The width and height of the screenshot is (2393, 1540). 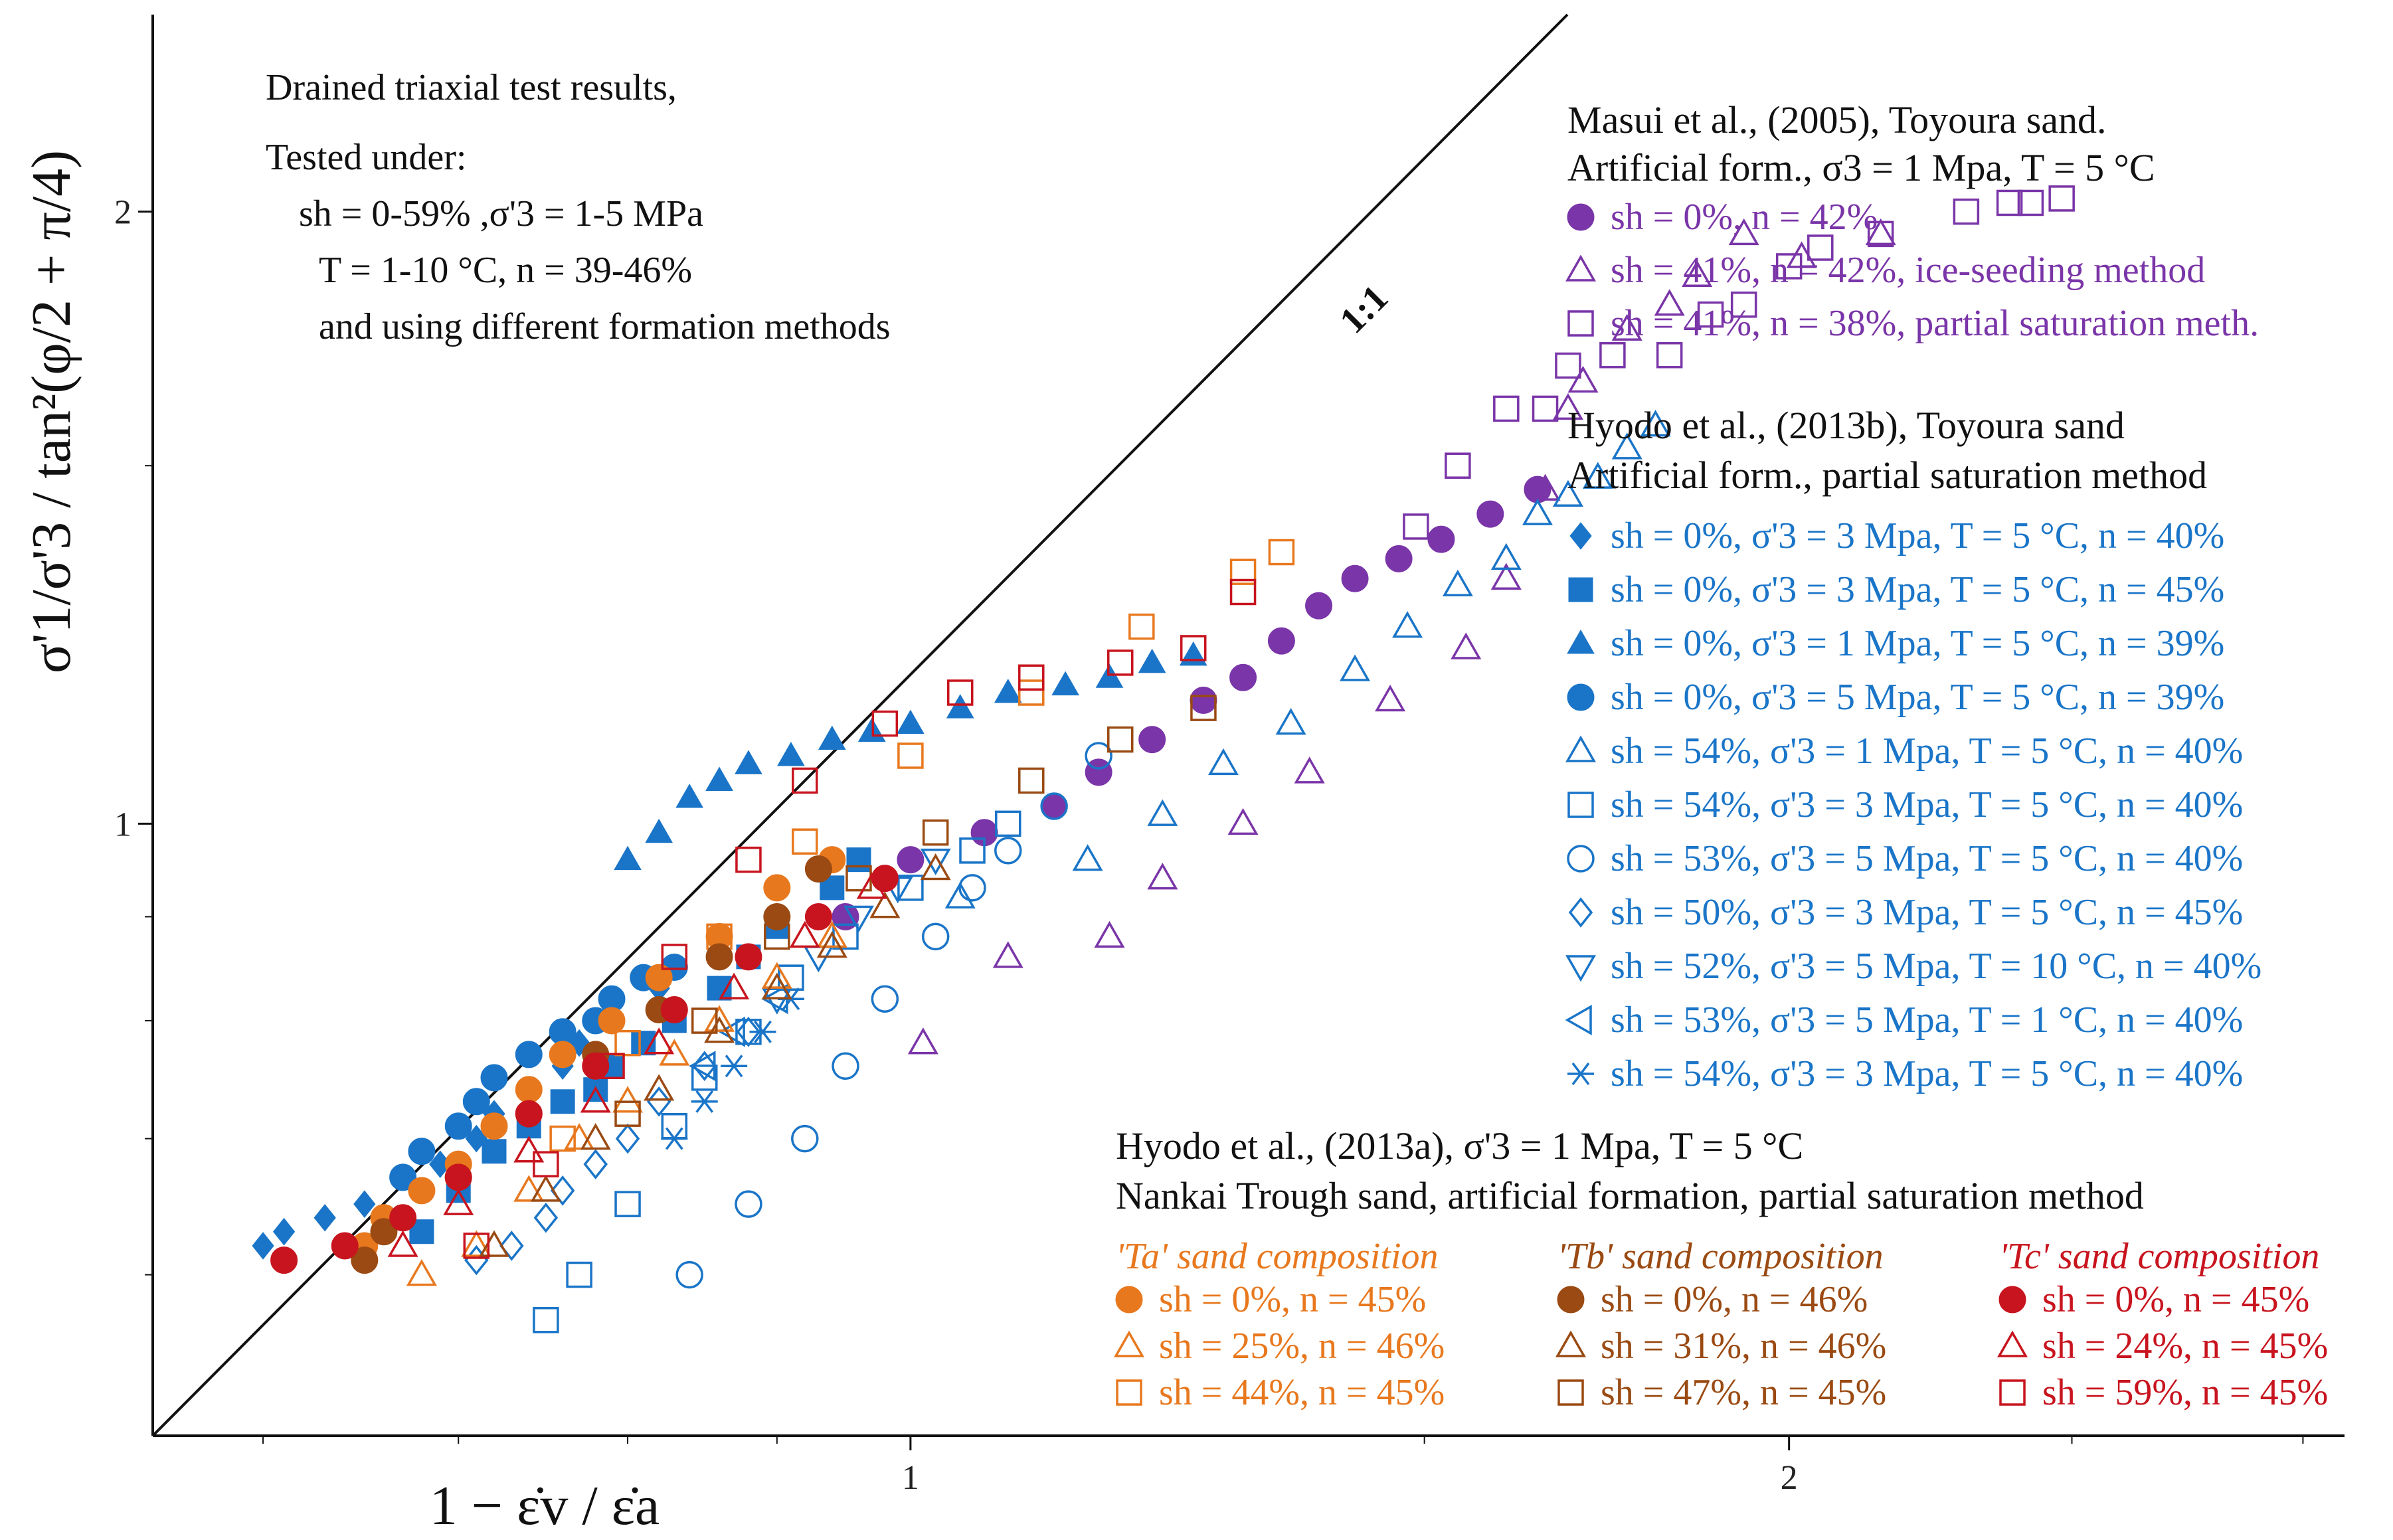 I want to click on series-tb-square-open, so click(x=915, y=911).